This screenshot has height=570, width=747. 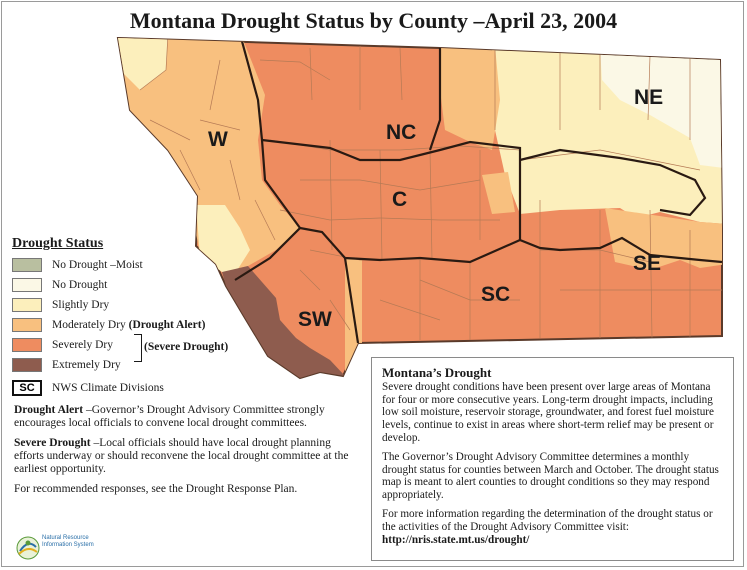 What do you see at coordinates (58, 243) in the screenshot?
I see `legend-title: Drought Status` at bounding box center [58, 243].